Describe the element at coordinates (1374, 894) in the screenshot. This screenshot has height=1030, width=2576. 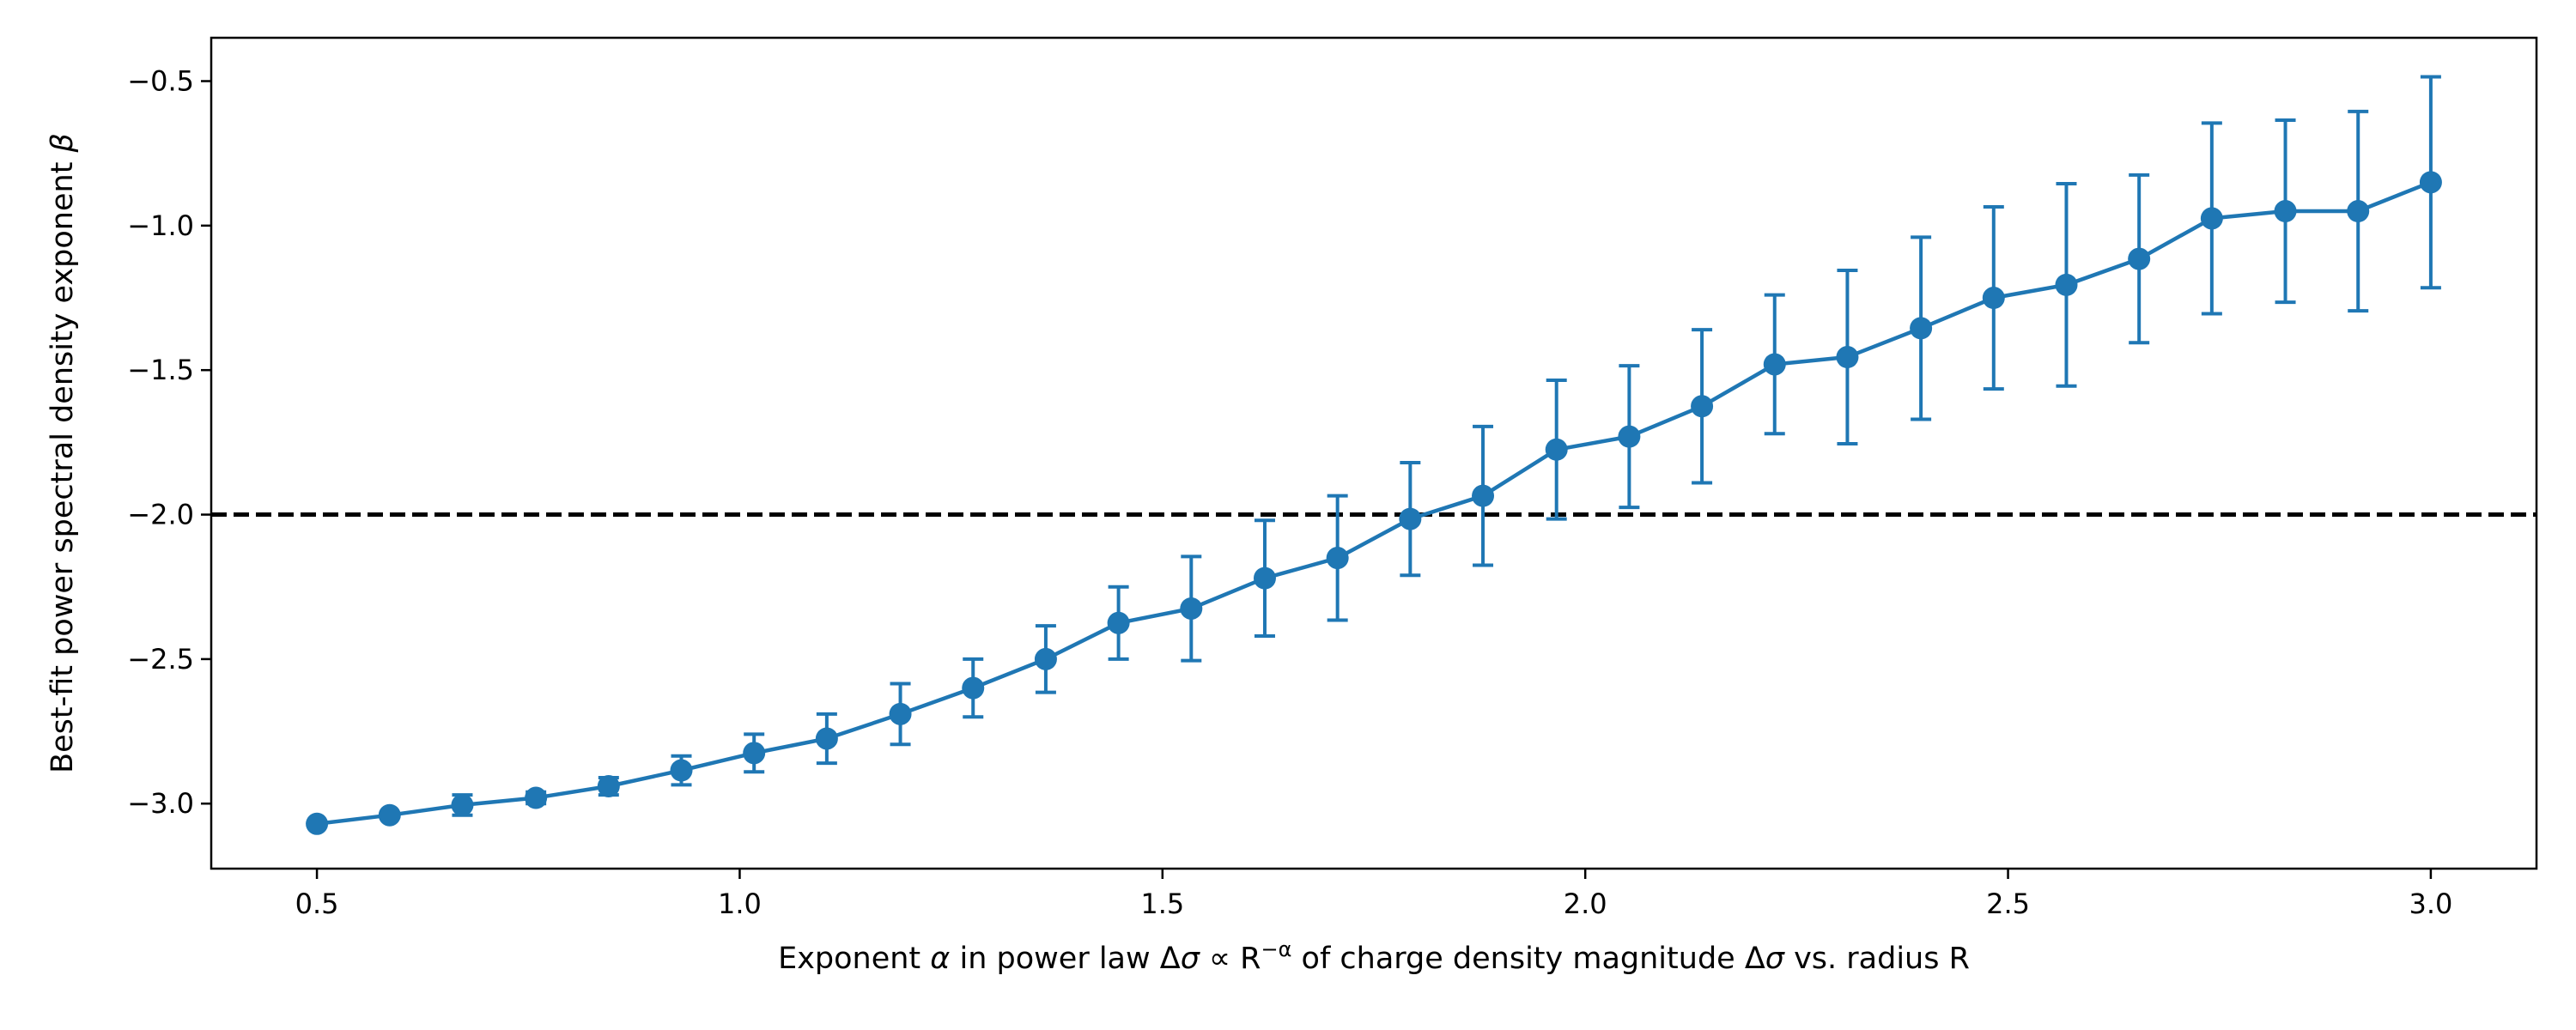
I see `x-axis: 0.5 1.0 1.5 2.0 2.5 3.0` at that location.